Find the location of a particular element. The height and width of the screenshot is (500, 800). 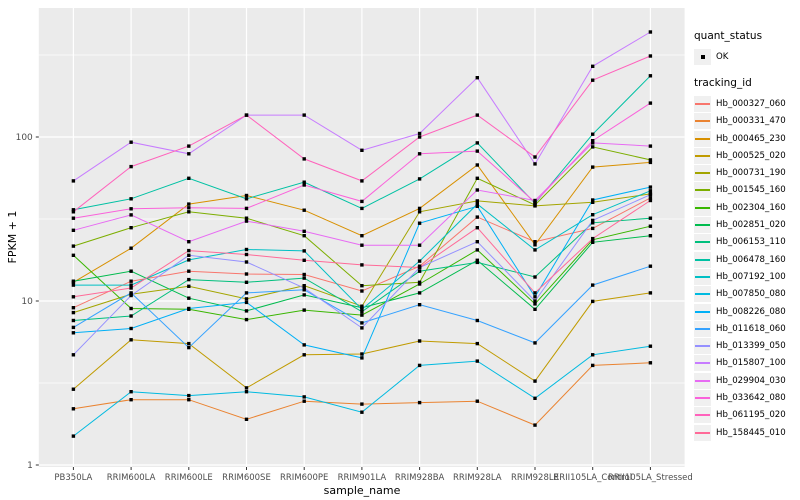

legend-item: Hb_001545_160 is located at coordinates (746, 190).